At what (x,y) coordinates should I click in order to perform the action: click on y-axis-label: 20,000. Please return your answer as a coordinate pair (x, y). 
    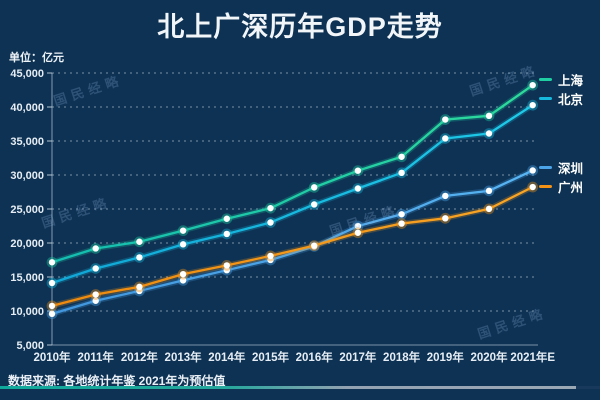
    Looking at the image, I should click on (27, 244).